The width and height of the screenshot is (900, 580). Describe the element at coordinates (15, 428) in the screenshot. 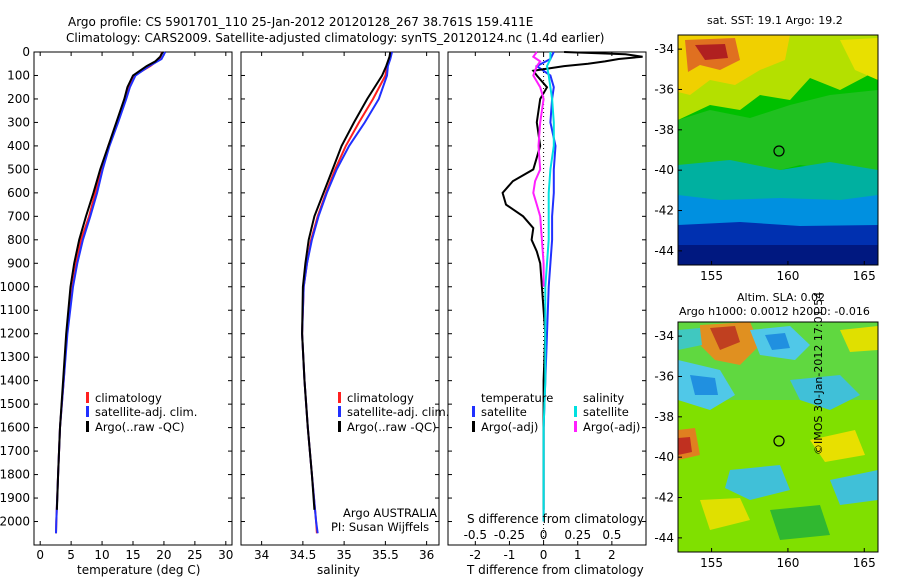

I see `y-tick-label: 1600` at that location.